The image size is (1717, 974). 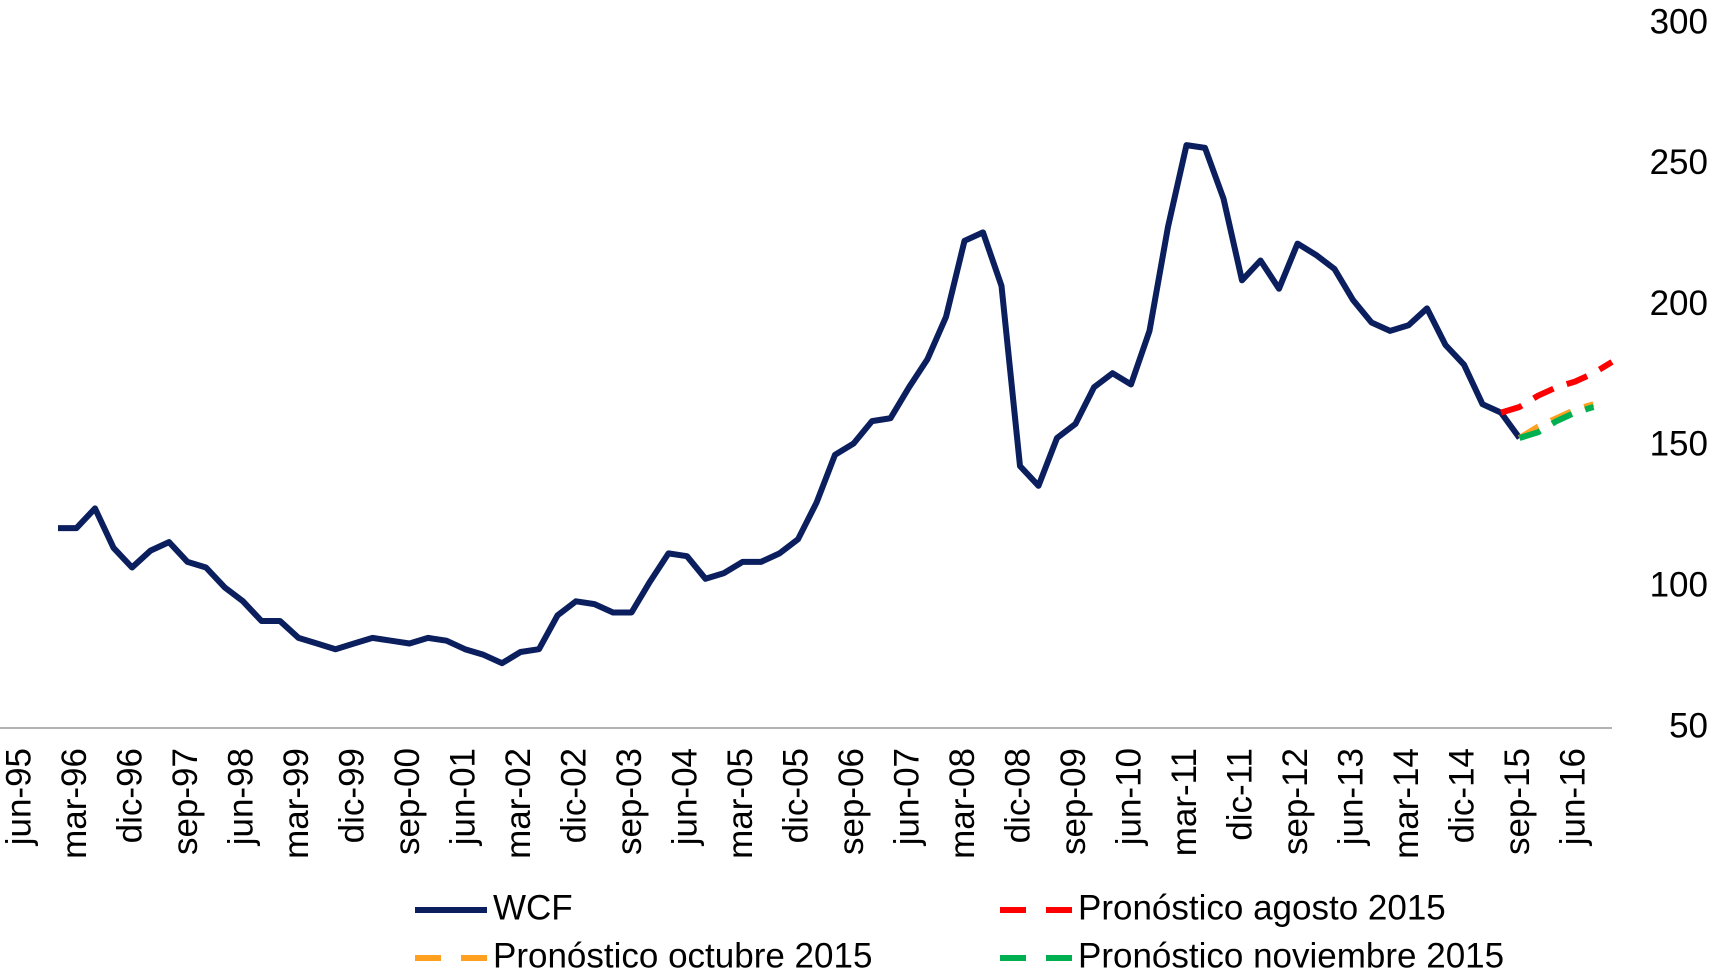 What do you see at coordinates (1291, 955) in the screenshot?
I see `legend-label: Pronóstico noviembre 2015` at bounding box center [1291, 955].